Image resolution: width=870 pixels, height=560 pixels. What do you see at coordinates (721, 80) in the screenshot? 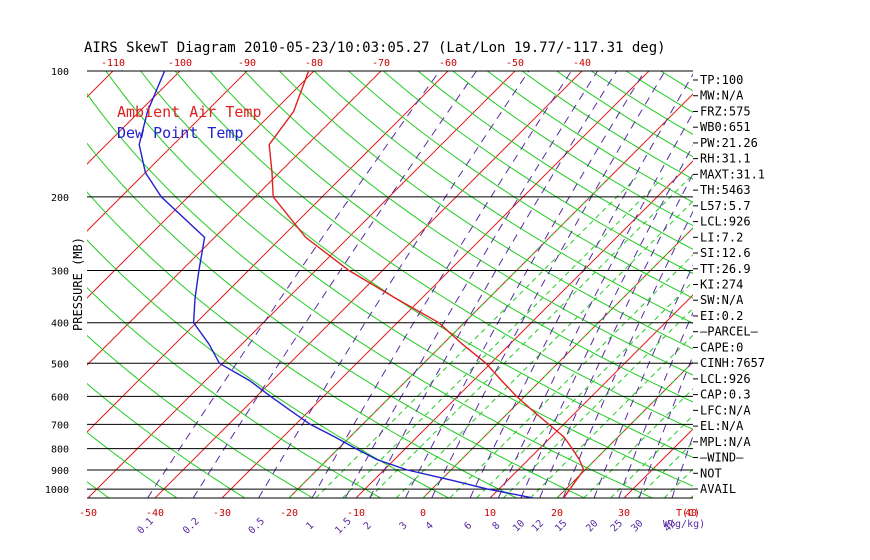
I see `stats-item: TP:100` at bounding box center [721, 80].